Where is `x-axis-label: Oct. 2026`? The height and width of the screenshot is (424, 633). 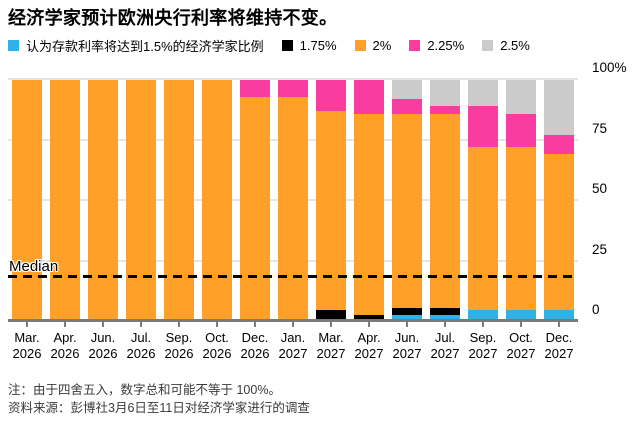 x-axis-label: Oct. 2026 is located at coordinates (217, 345).